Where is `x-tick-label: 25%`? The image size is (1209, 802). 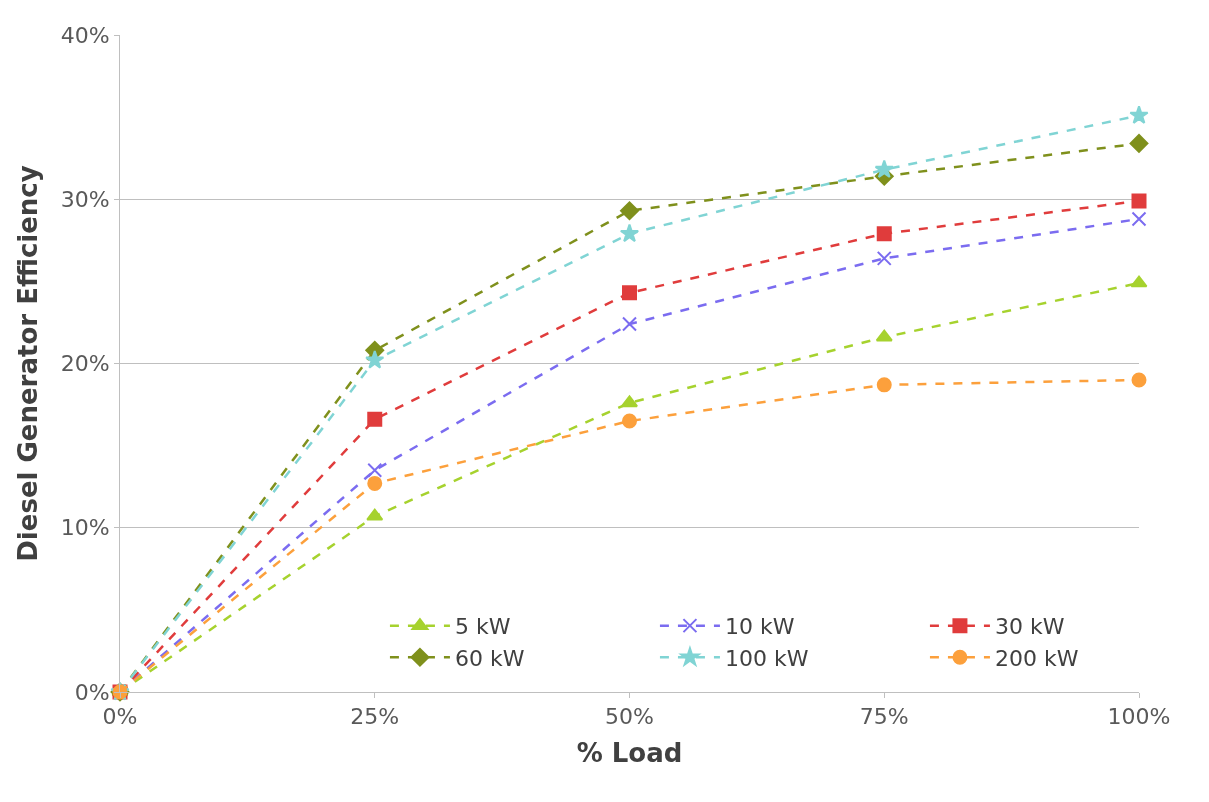 x-tick-label: 25% is located at coordinates (375, 717).